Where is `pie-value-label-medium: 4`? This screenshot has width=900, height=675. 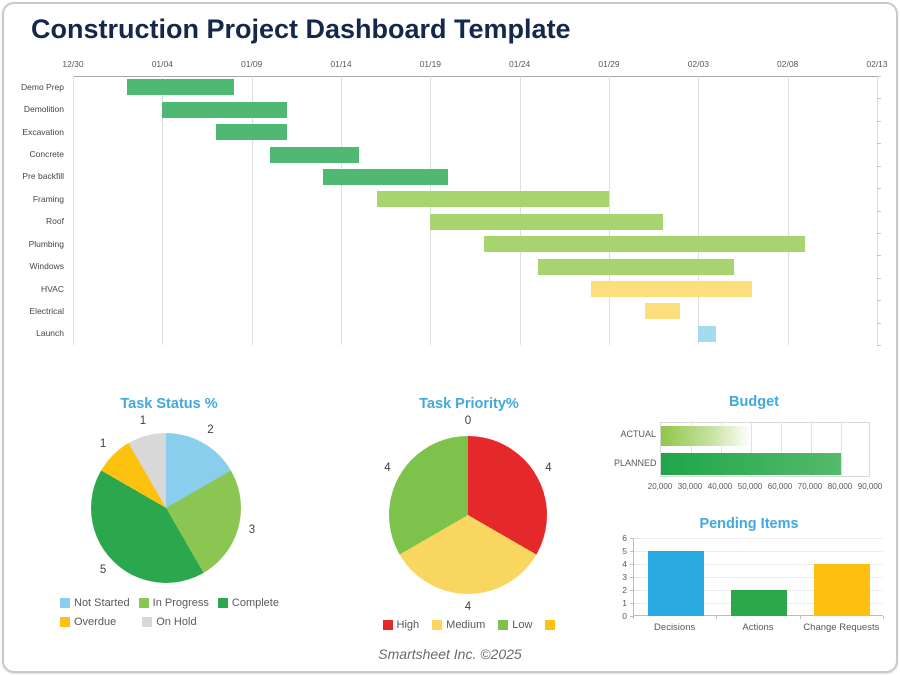 pie-value-label-medium: 4 is located at coordinates (468, 607).